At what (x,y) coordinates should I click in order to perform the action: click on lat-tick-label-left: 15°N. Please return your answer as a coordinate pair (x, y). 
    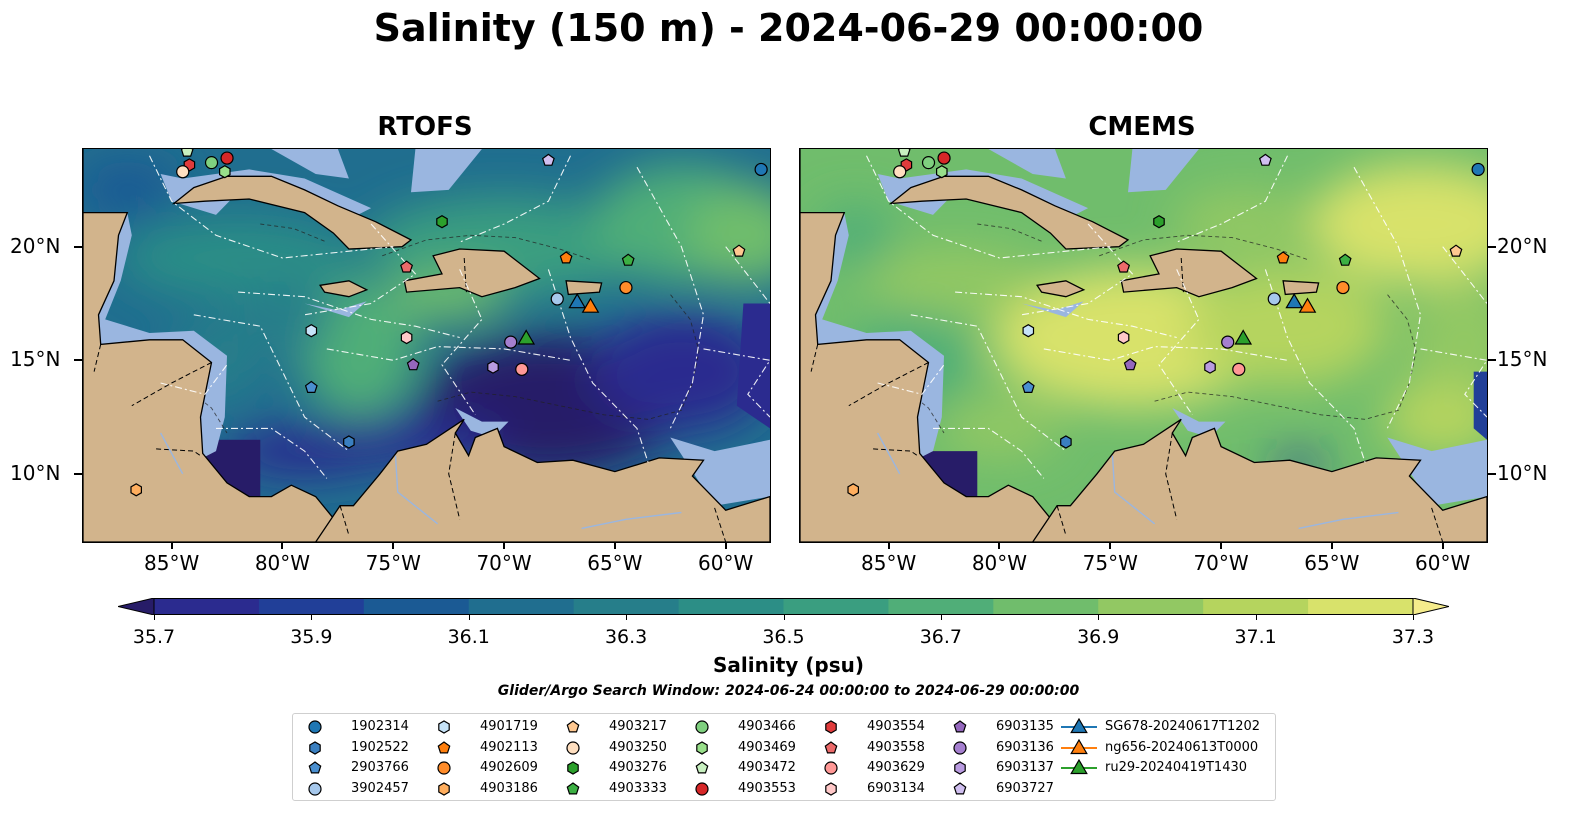
    Looking at the image, I should click on (35, 359).